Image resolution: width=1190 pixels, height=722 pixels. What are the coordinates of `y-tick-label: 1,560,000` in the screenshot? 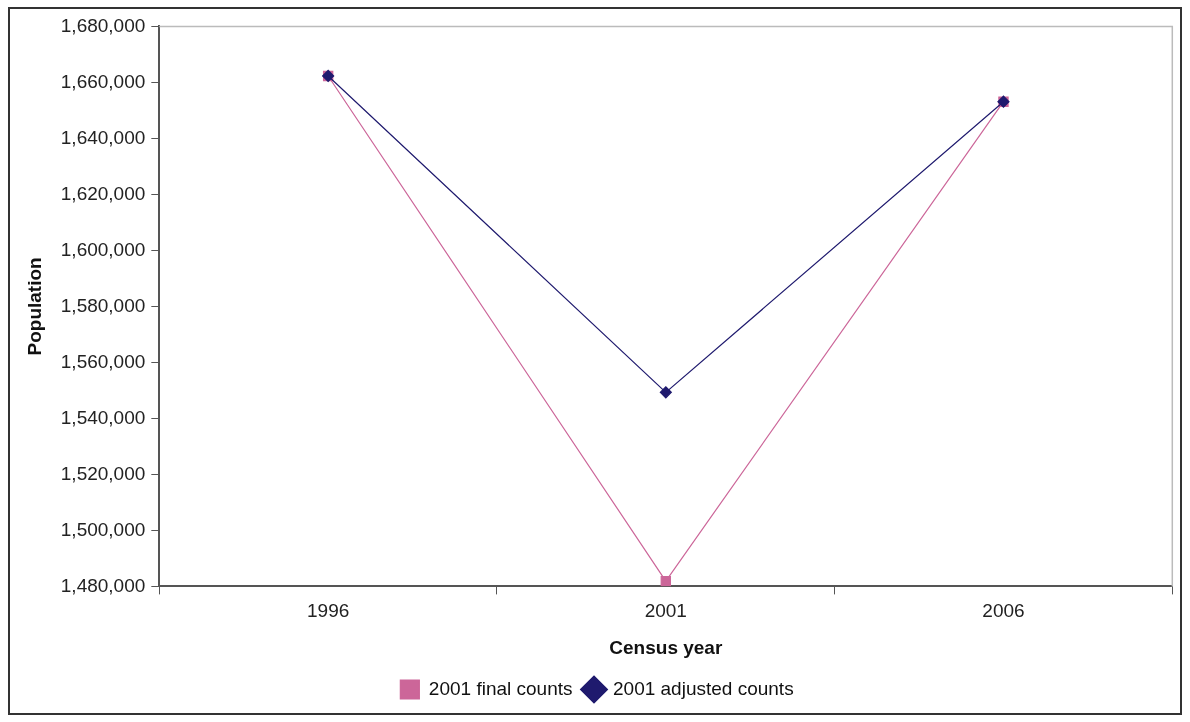 It's located at (103, 361).